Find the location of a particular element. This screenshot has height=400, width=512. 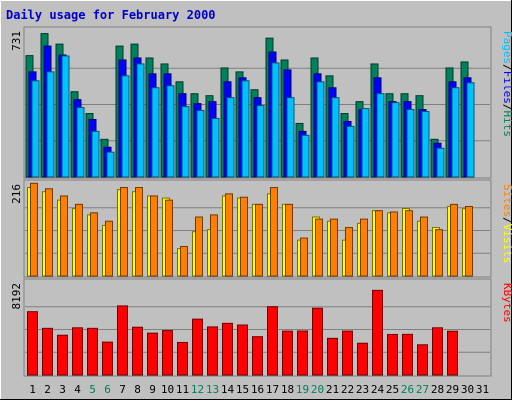

series-legend-label: Pages/Files/Hits is located at coordinates (506, 84).